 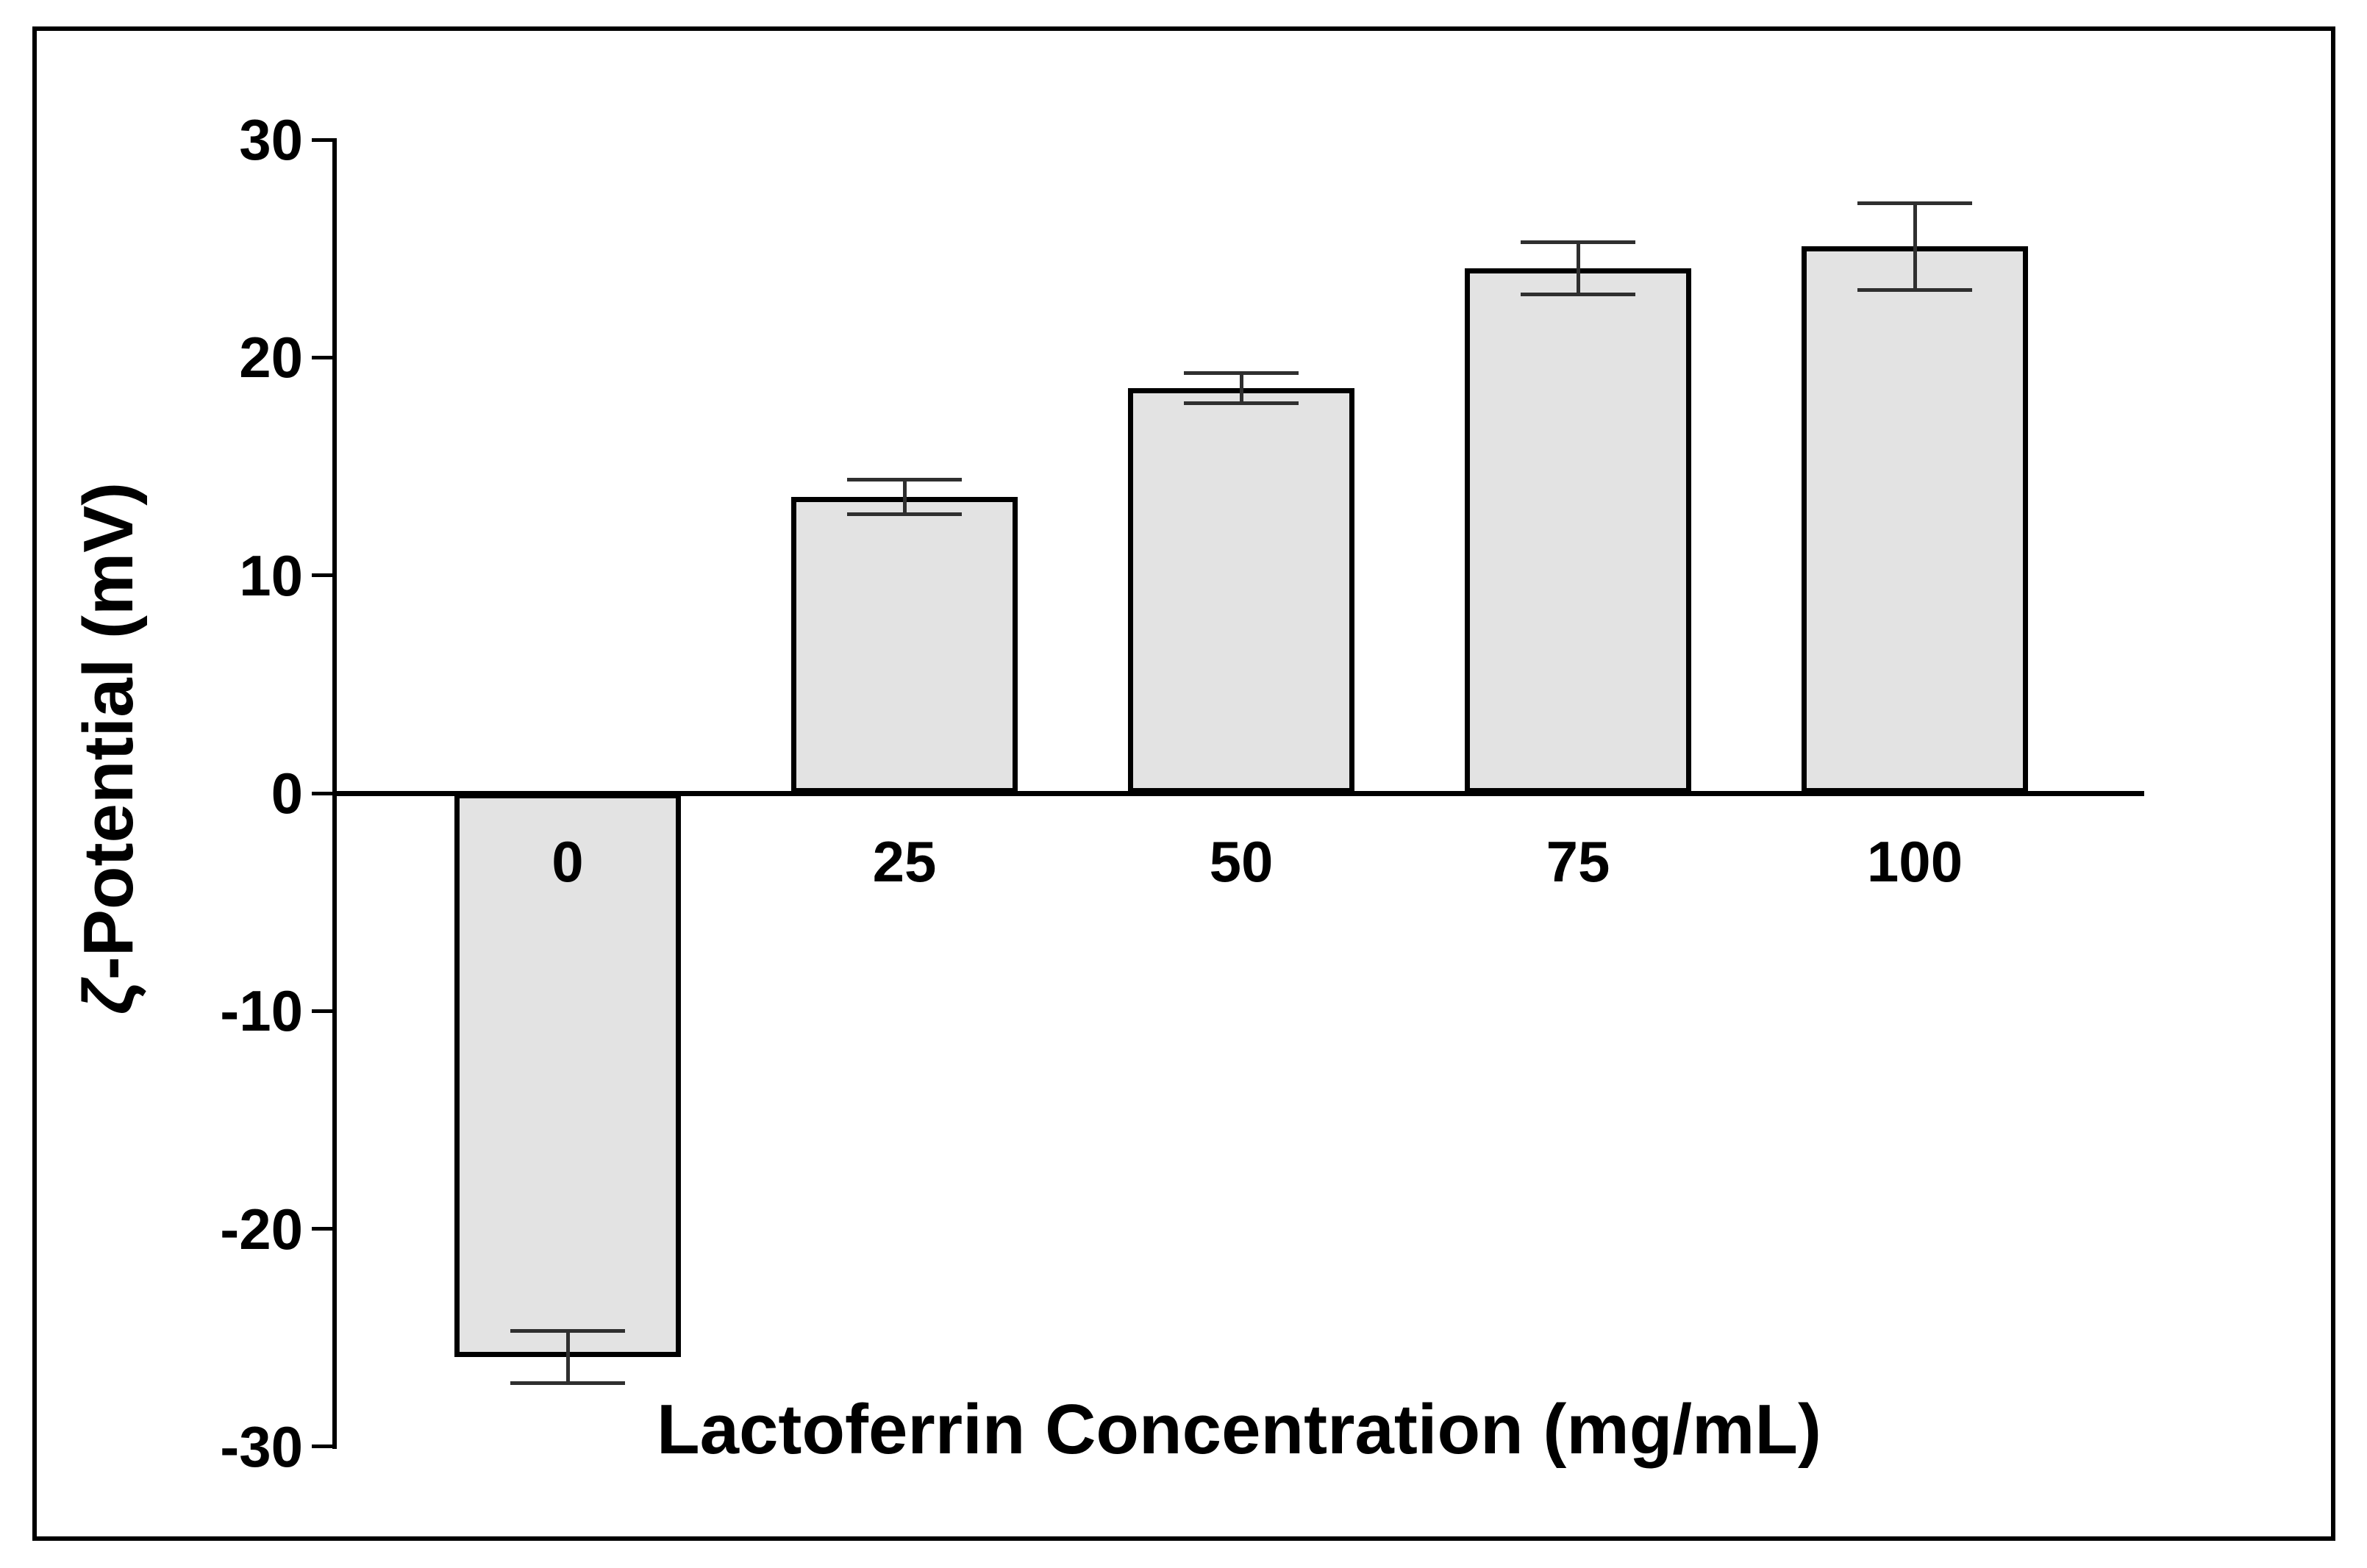 What do you see at coordinates (108, 997) in the screenshot?
I see `zeta-symbol: ζ` at bounding box center [108, 997].